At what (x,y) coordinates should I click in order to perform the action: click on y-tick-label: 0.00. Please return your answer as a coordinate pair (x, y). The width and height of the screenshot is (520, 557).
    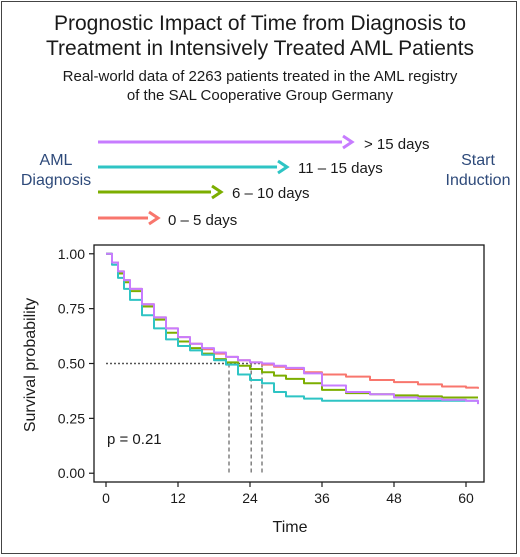
    Looking at the image, I should click on (71, 473).